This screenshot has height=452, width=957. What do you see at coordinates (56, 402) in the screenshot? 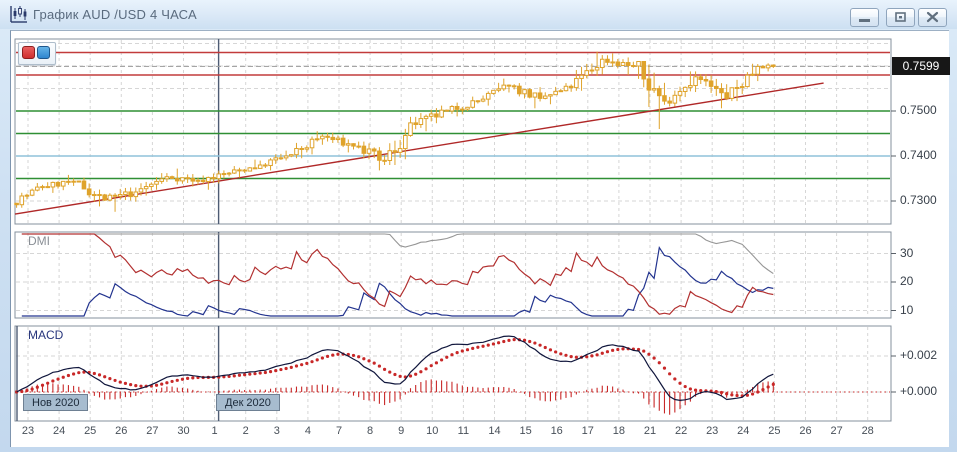
I see `month-box-nov: Нов 2020` at bounding box center [56, 402].